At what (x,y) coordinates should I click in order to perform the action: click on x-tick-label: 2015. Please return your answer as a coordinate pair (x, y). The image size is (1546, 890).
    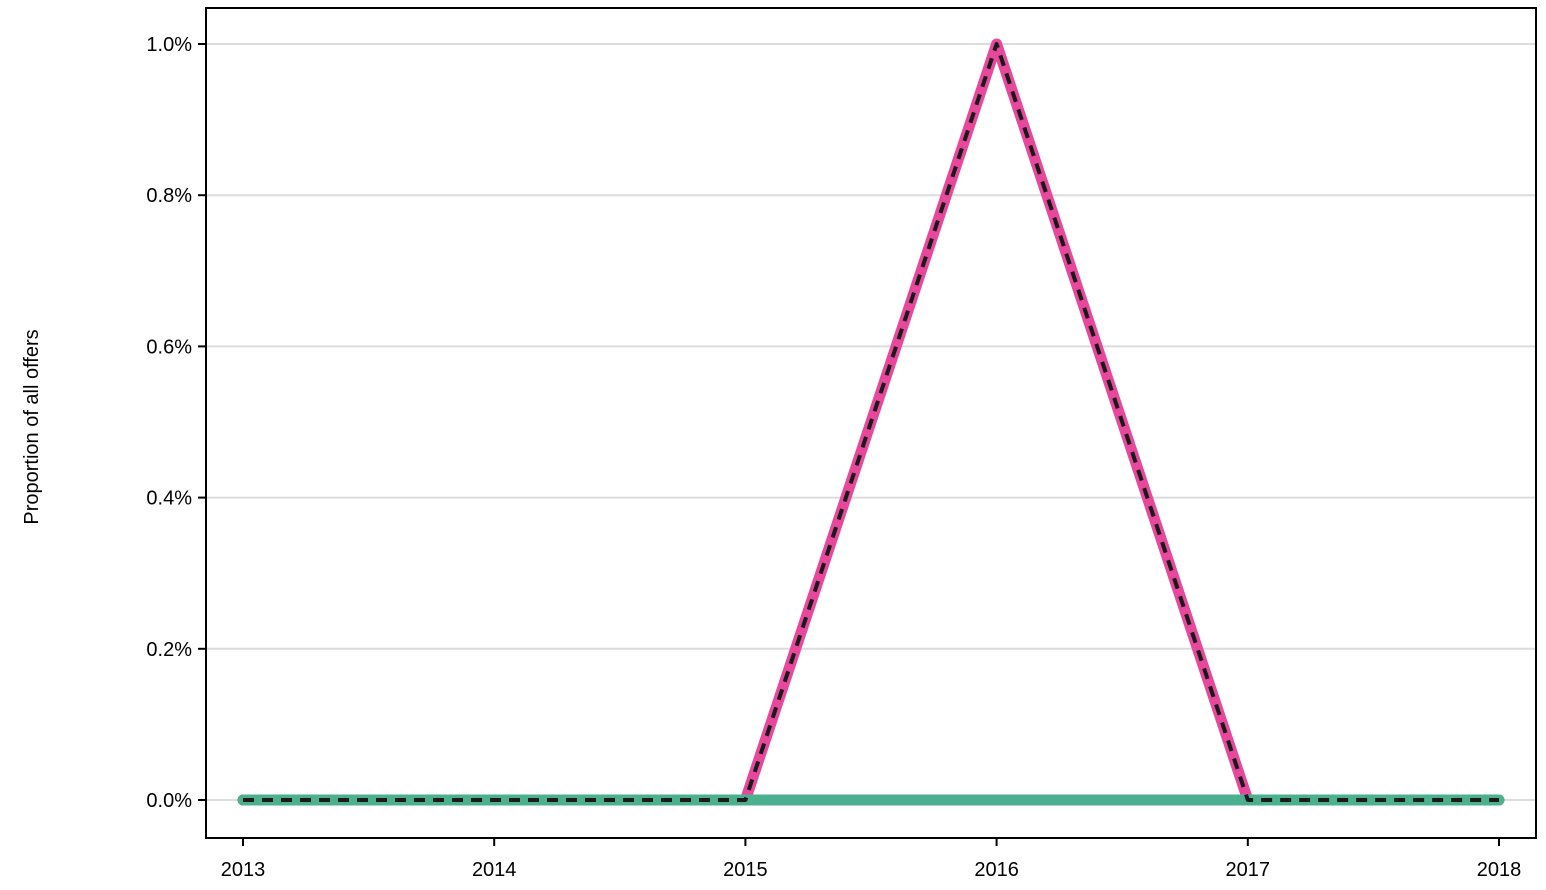
    Looking at the image, I should click on (745, 870).